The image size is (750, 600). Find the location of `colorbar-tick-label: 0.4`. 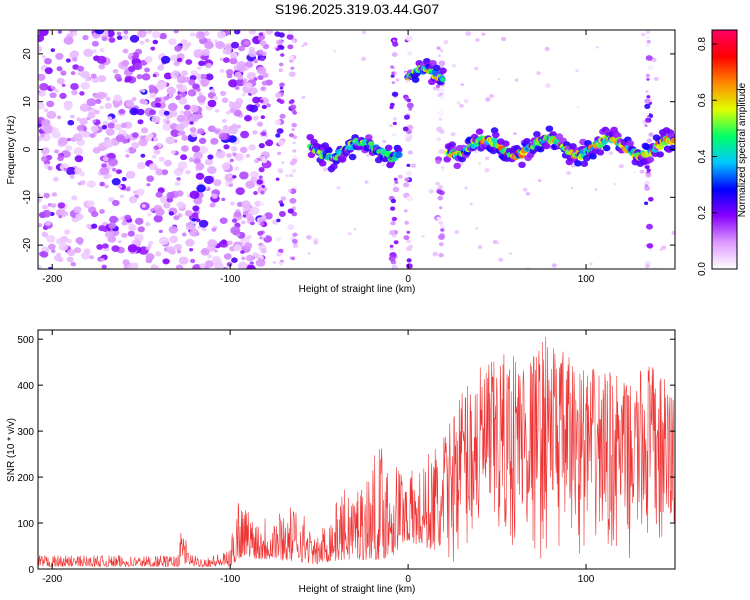

colorbar-tick-label: 0.4 is located at coordinates (702, 156).